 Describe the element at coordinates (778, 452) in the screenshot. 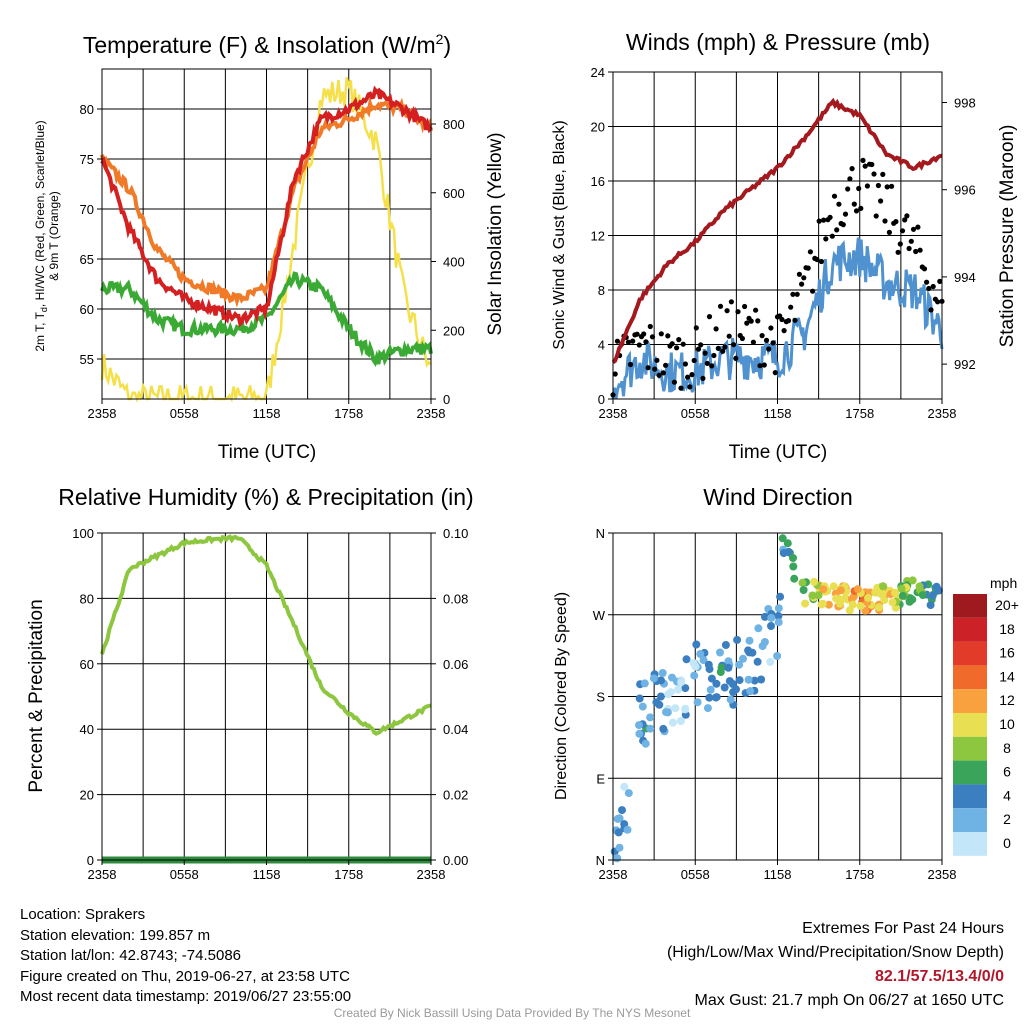

I see `wind-x-axis-label: Time (UTC)` at that location.